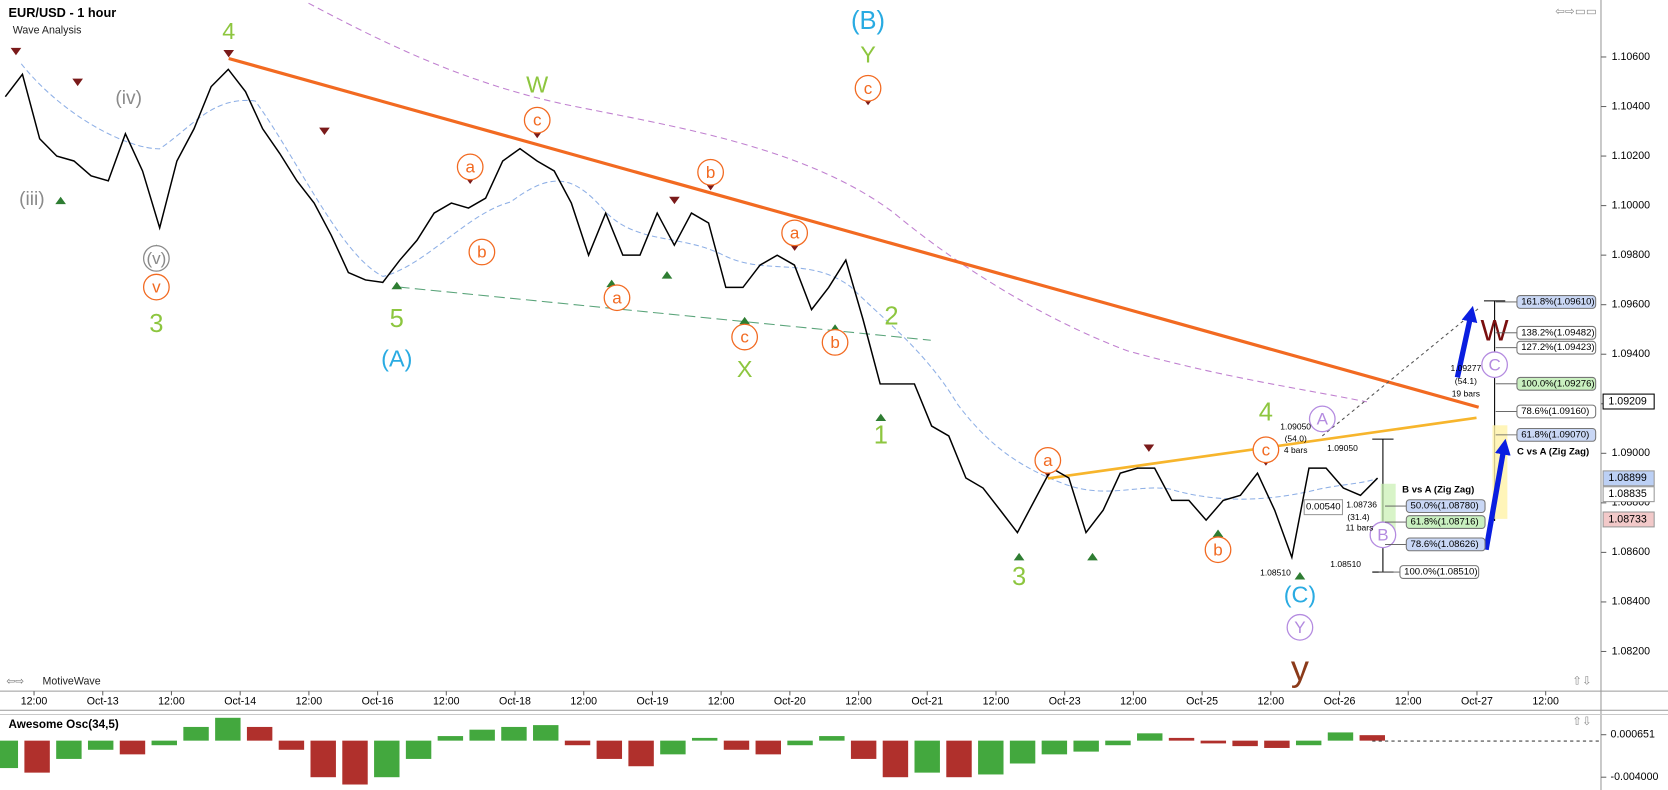 Image resolution: width=1668 pixels, height=790 pixels. I want to click on y-tick-label: 1.08200, so click(1631, 651).